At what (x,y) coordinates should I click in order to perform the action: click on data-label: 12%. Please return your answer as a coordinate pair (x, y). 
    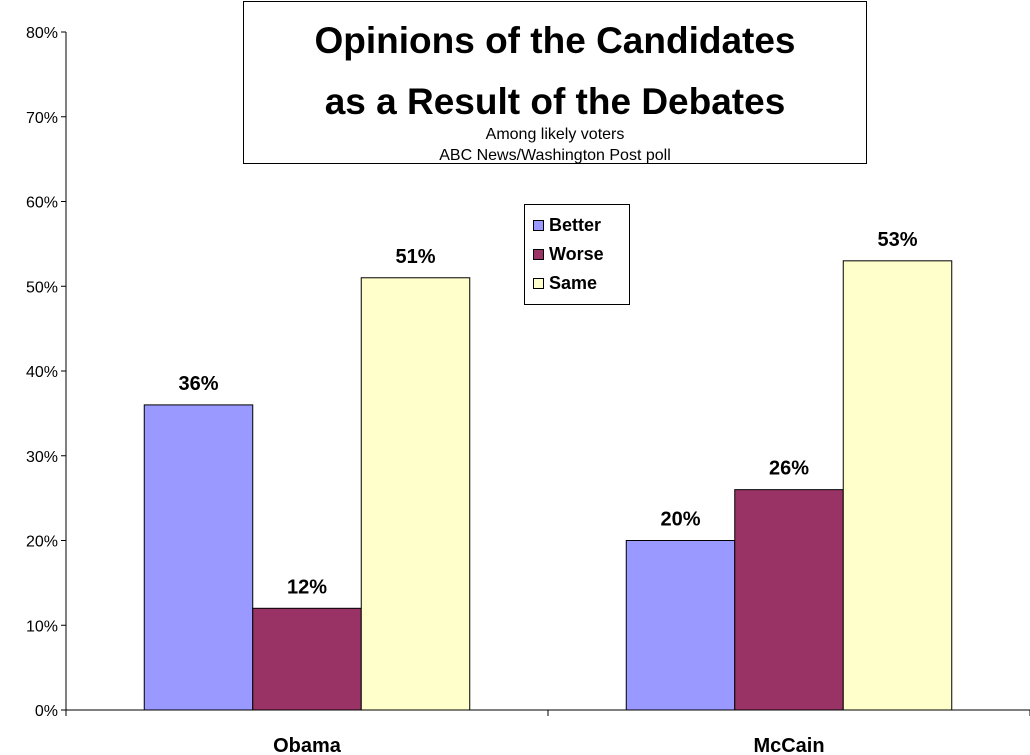
    Looking at the image, I should click on (307, 587).